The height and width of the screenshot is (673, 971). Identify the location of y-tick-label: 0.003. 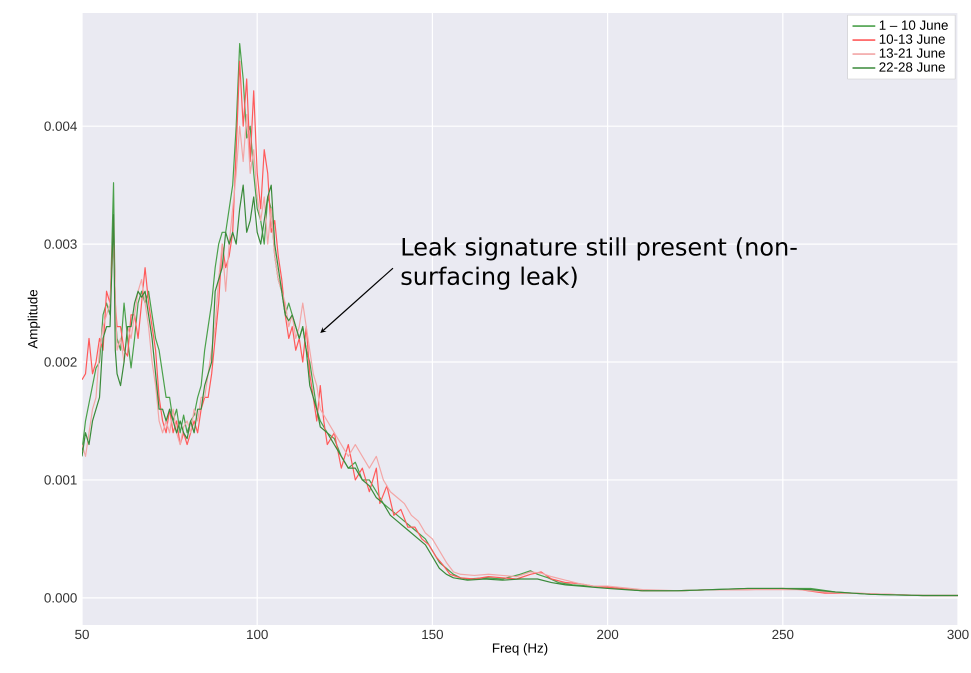
(60, 244).